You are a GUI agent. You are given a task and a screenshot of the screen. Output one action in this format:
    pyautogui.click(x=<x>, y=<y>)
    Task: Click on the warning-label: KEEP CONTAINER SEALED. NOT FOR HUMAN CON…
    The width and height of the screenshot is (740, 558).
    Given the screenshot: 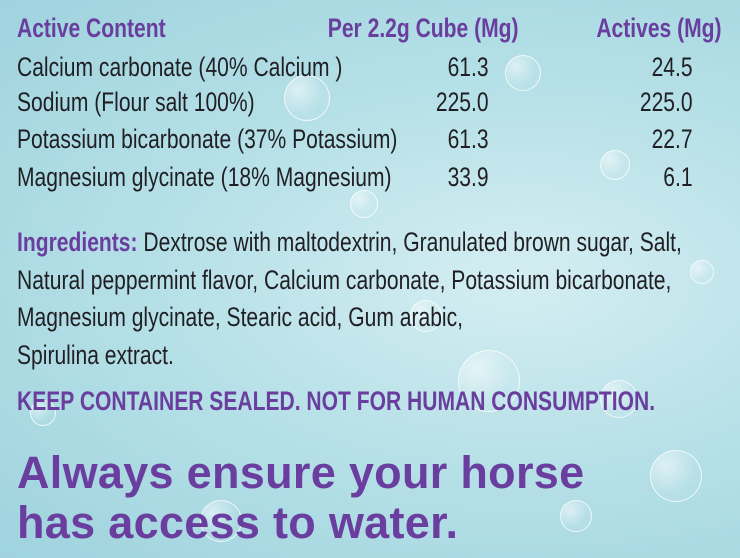 What is the action you would take?
    pyautogui.click(x=336, y=401)
    